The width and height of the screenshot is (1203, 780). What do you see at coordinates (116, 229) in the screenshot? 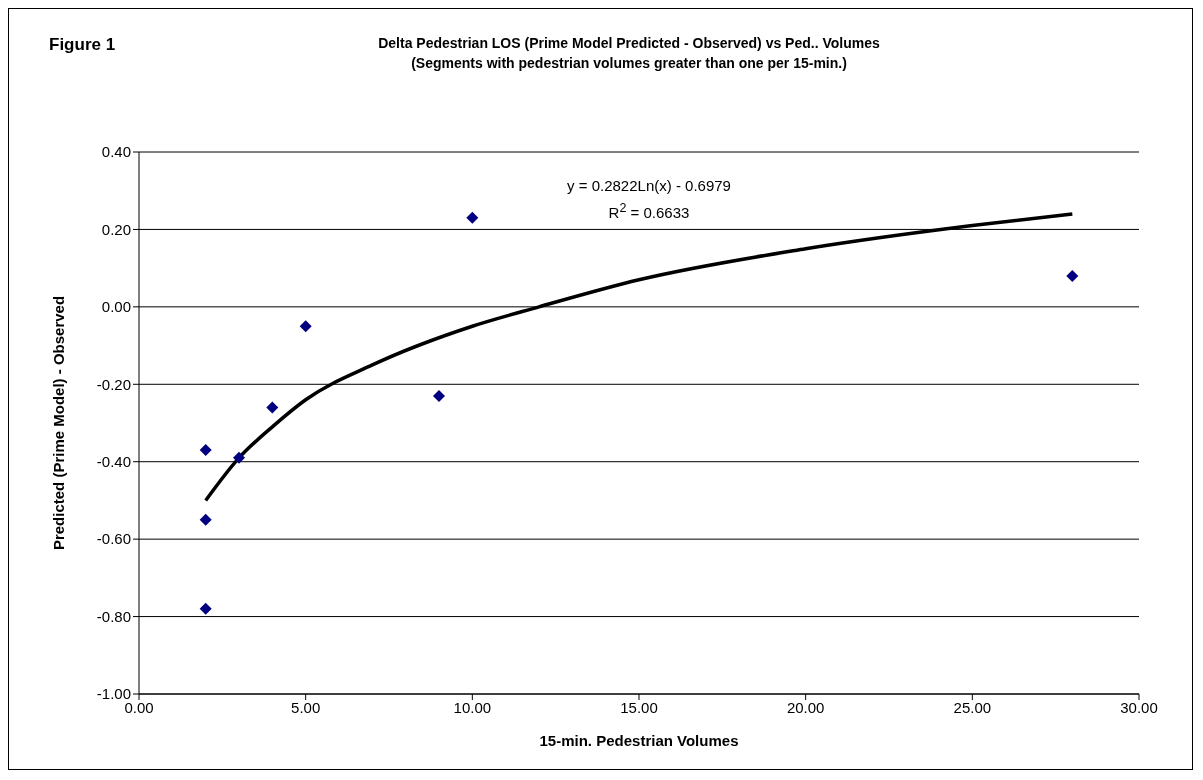
I see `y-tick-label: 0.20` at bounding box center [116, 229].